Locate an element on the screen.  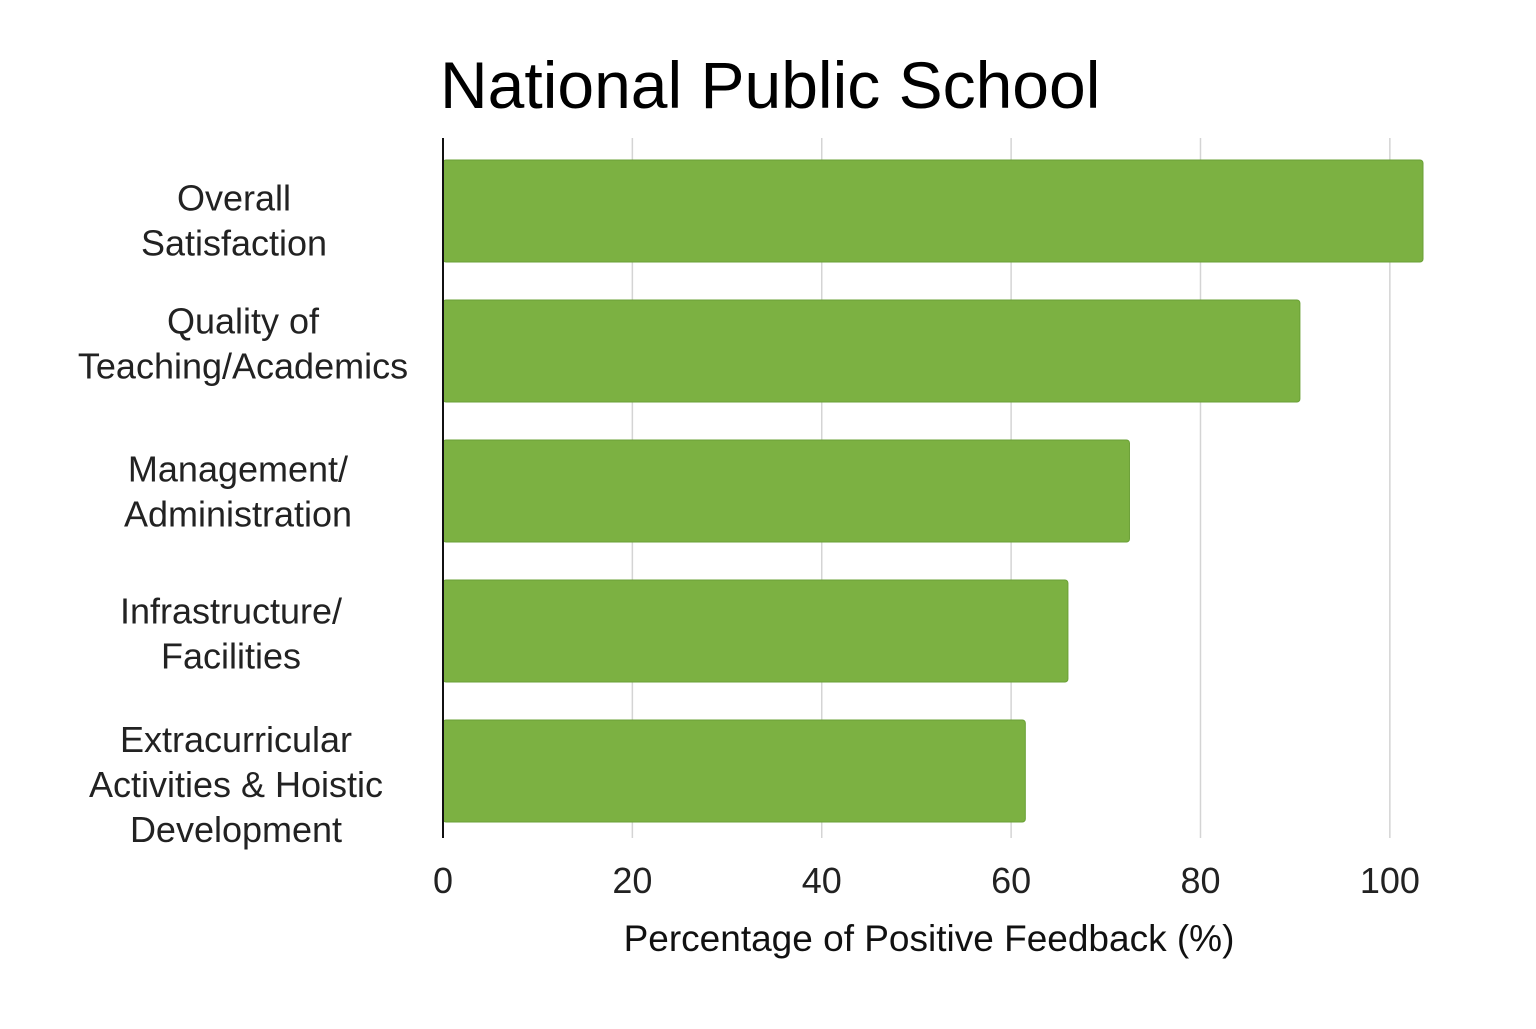
category-label-line: Extracurricular is located at coordinates (236, 739).